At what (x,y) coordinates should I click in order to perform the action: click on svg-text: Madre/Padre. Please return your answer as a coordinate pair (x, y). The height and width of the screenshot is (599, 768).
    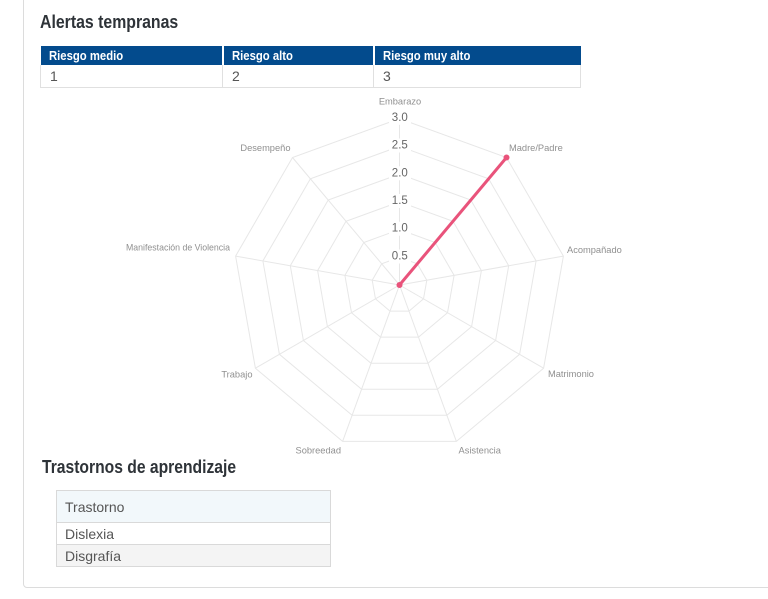
    Looking at the image, I should click on (536, 148).